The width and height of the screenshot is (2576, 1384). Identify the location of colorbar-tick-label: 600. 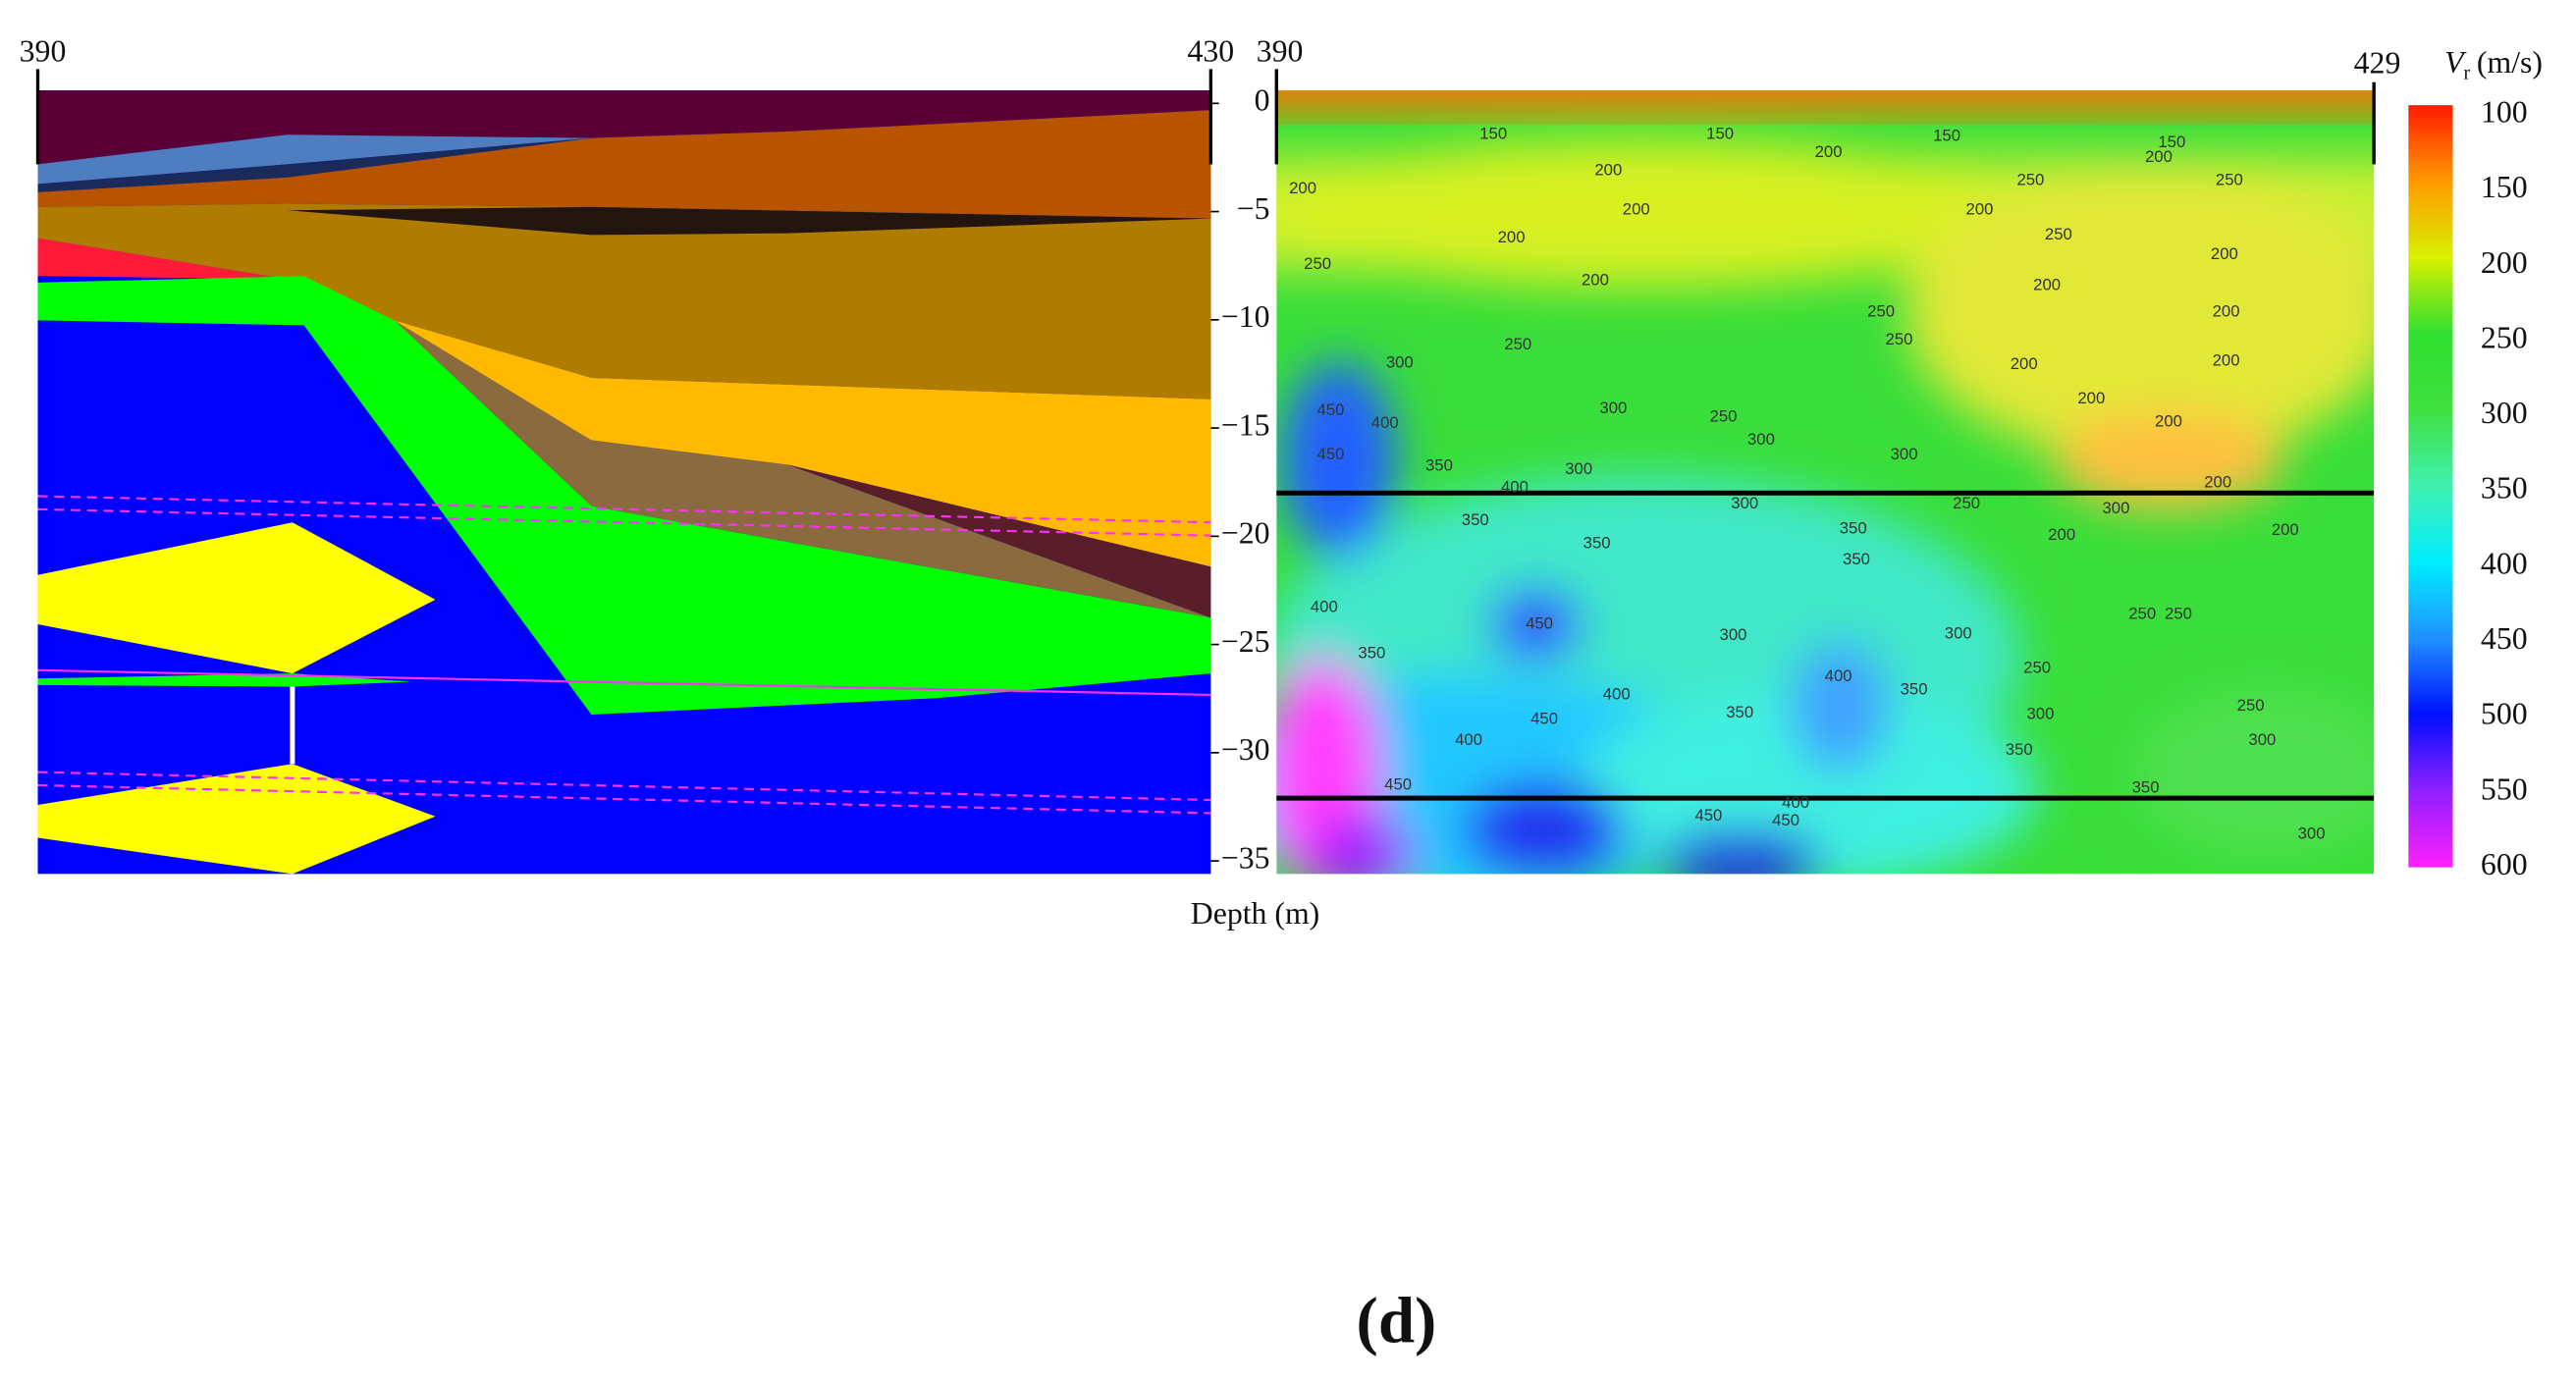
(2504, 864).